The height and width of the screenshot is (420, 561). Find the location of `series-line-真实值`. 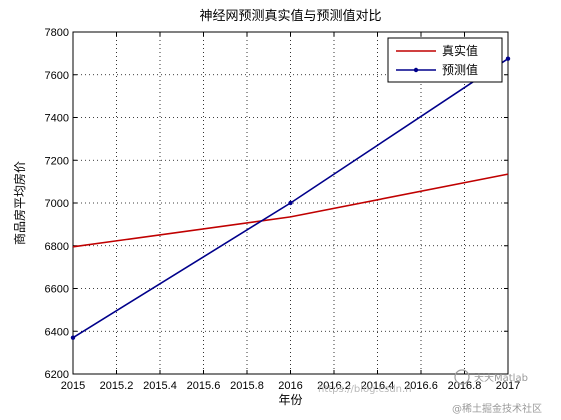

series-line-真实值 is located at coordinates (290, 210).